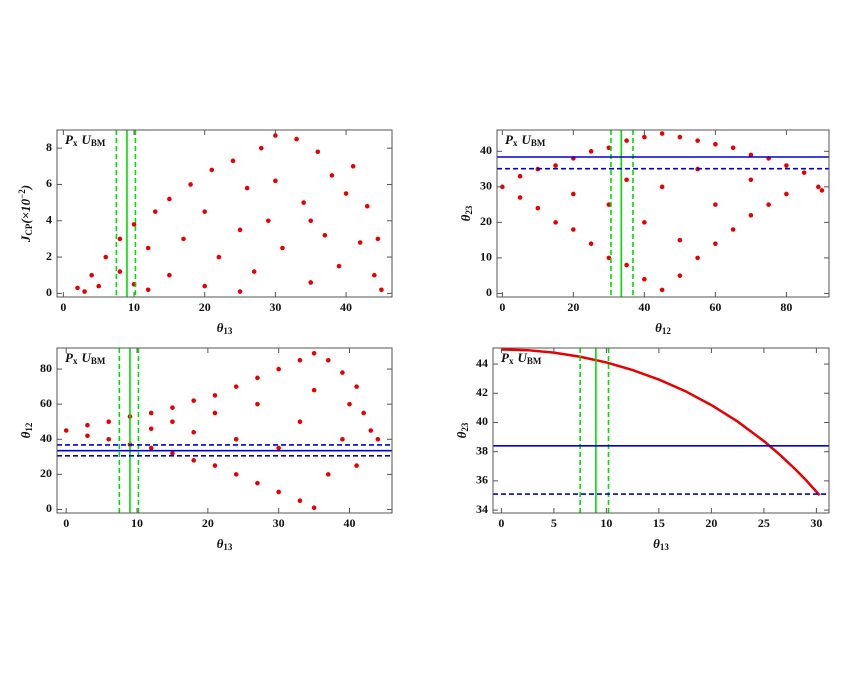 This screenshot has width=845, height=681. What do you see at coordinates (346, 307) in the screenshot?
I see `x-tick-label: 40` at bounding box center [346, 307].